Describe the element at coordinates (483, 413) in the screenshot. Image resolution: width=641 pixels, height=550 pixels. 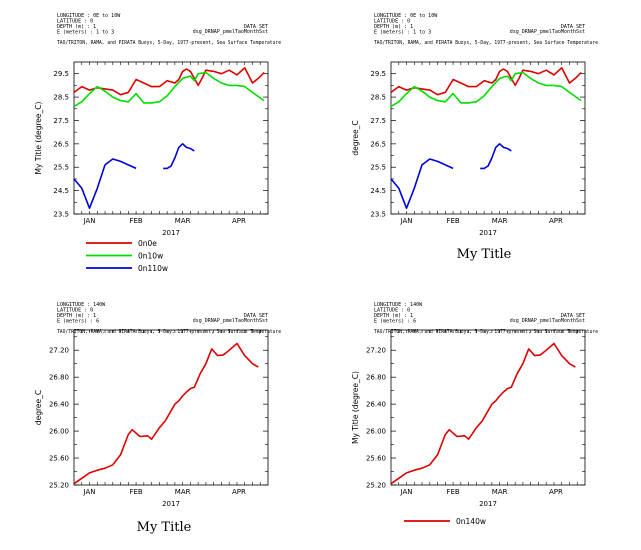
I see `series-line-0n140w` at that location.